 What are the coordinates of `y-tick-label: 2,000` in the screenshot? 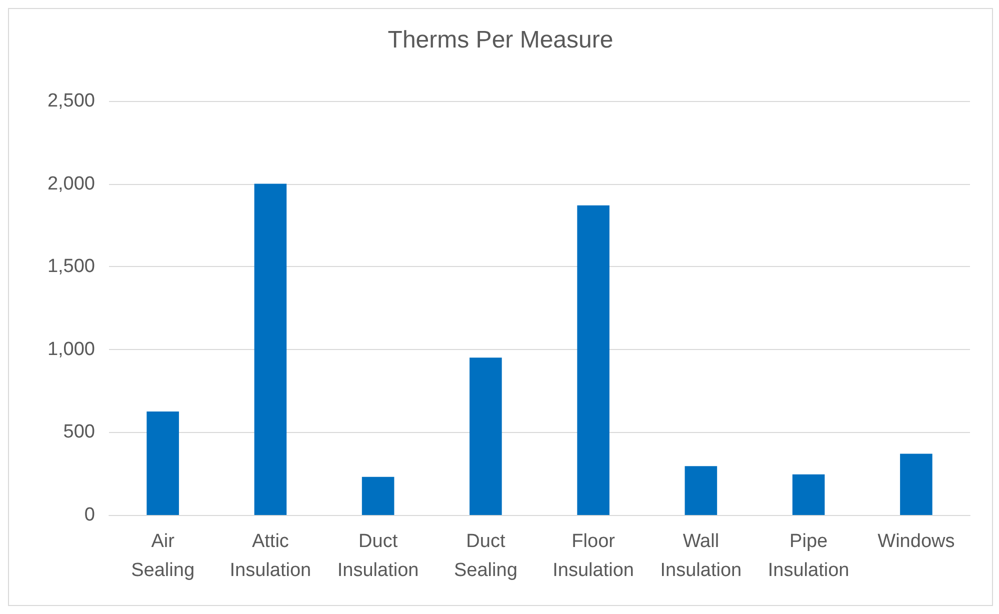 It's located at (71, 183).